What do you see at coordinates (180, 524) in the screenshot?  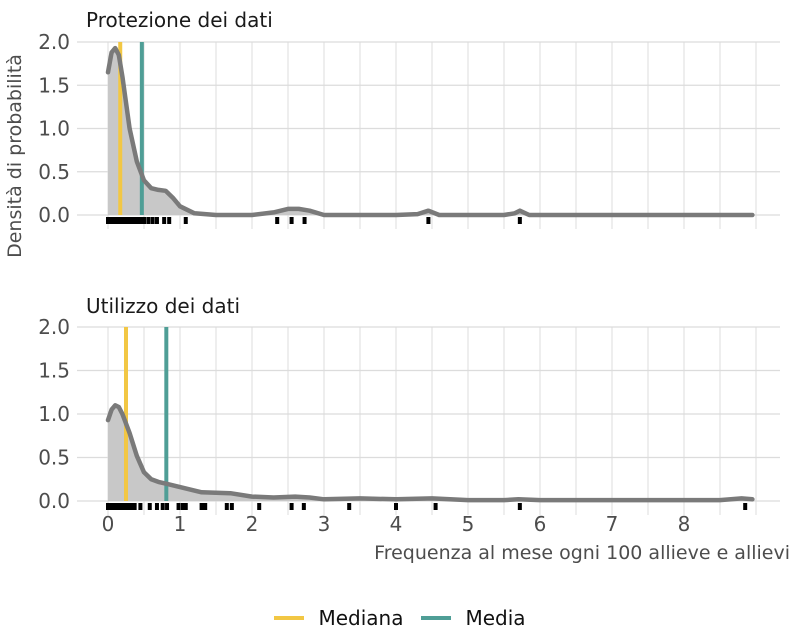 I see `x-tick-label: 1` at bounding box center [180, 524].